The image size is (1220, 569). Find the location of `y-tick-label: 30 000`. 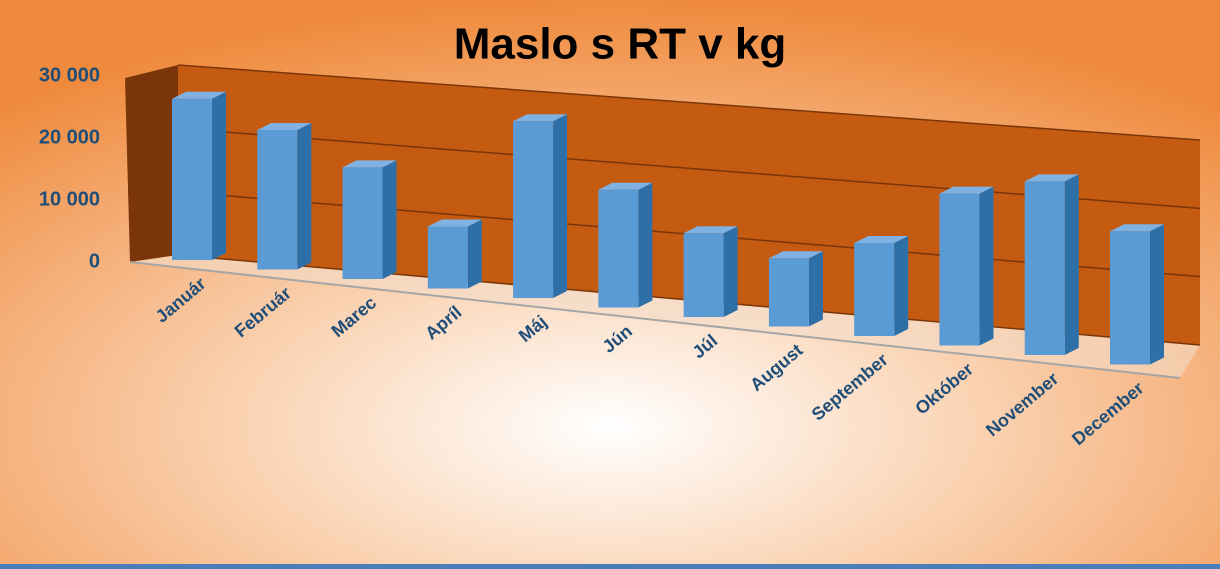

y-tick-label: 30 000 is located at coordinates (69, 75).